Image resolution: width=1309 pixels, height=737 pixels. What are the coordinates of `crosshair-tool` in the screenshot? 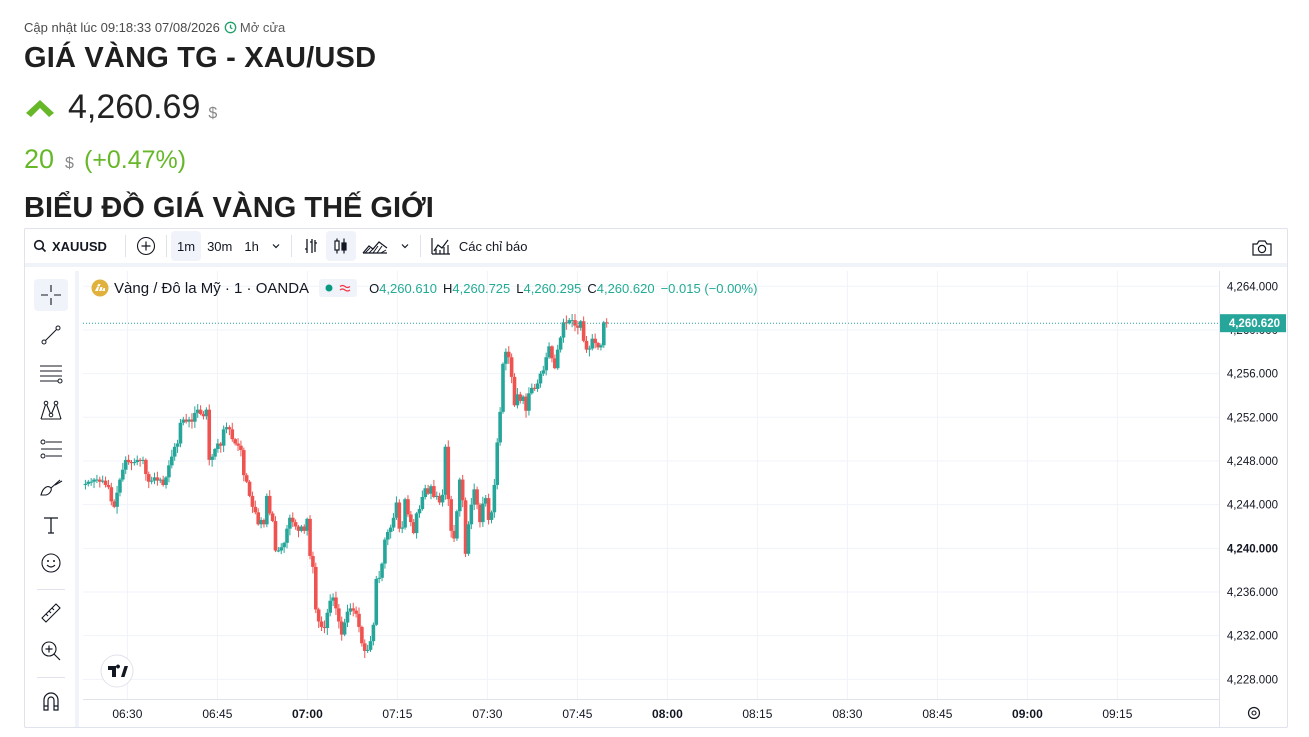 It's located at (51, 295).